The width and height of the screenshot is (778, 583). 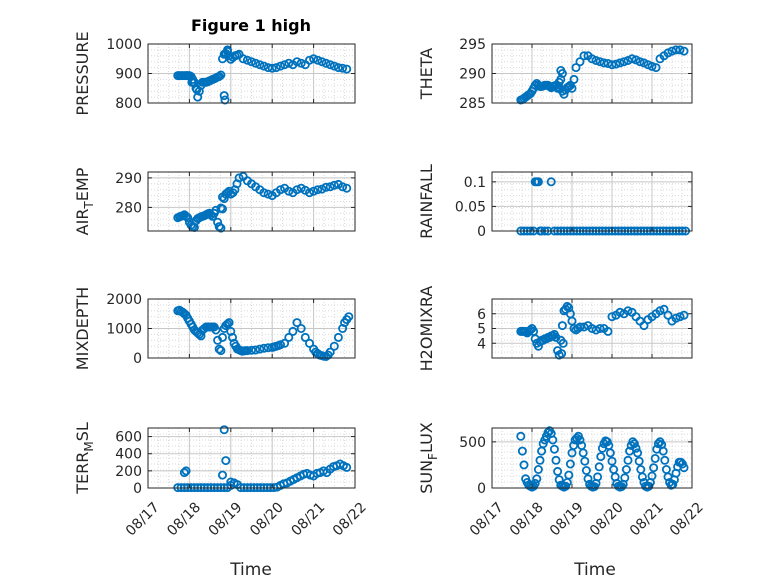 I want to click on y-axis-label: SUNFLUX, so click(x=428, y=458).